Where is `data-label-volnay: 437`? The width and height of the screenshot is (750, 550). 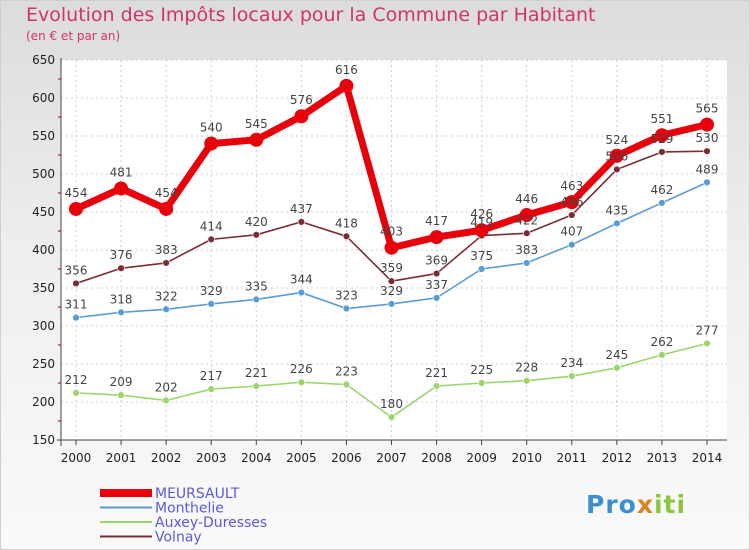 data-label-volnay: 437 is located at coordinates (301, 209).